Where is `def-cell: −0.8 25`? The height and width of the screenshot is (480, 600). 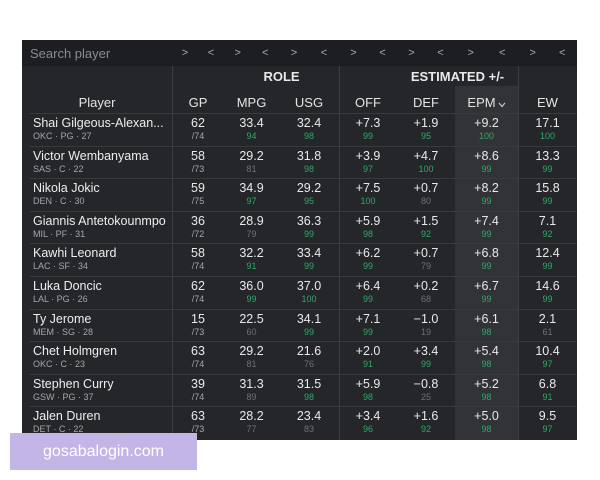 def-cell: −0.8 25 is located at coordinates (426, 390).